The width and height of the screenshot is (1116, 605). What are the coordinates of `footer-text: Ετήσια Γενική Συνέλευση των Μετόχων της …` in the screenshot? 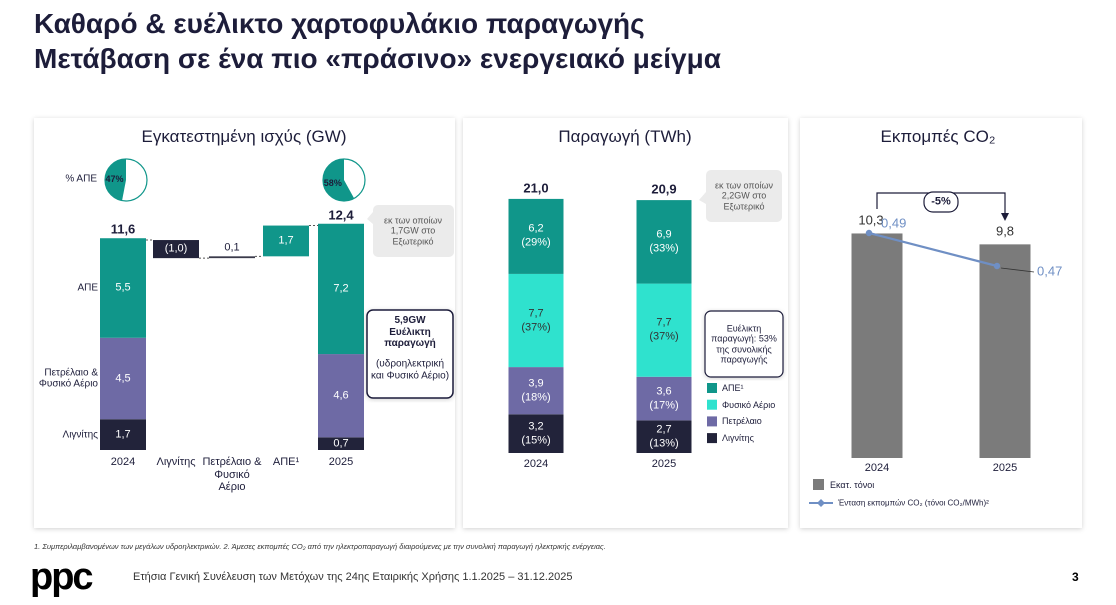 It's located at (353, 577).